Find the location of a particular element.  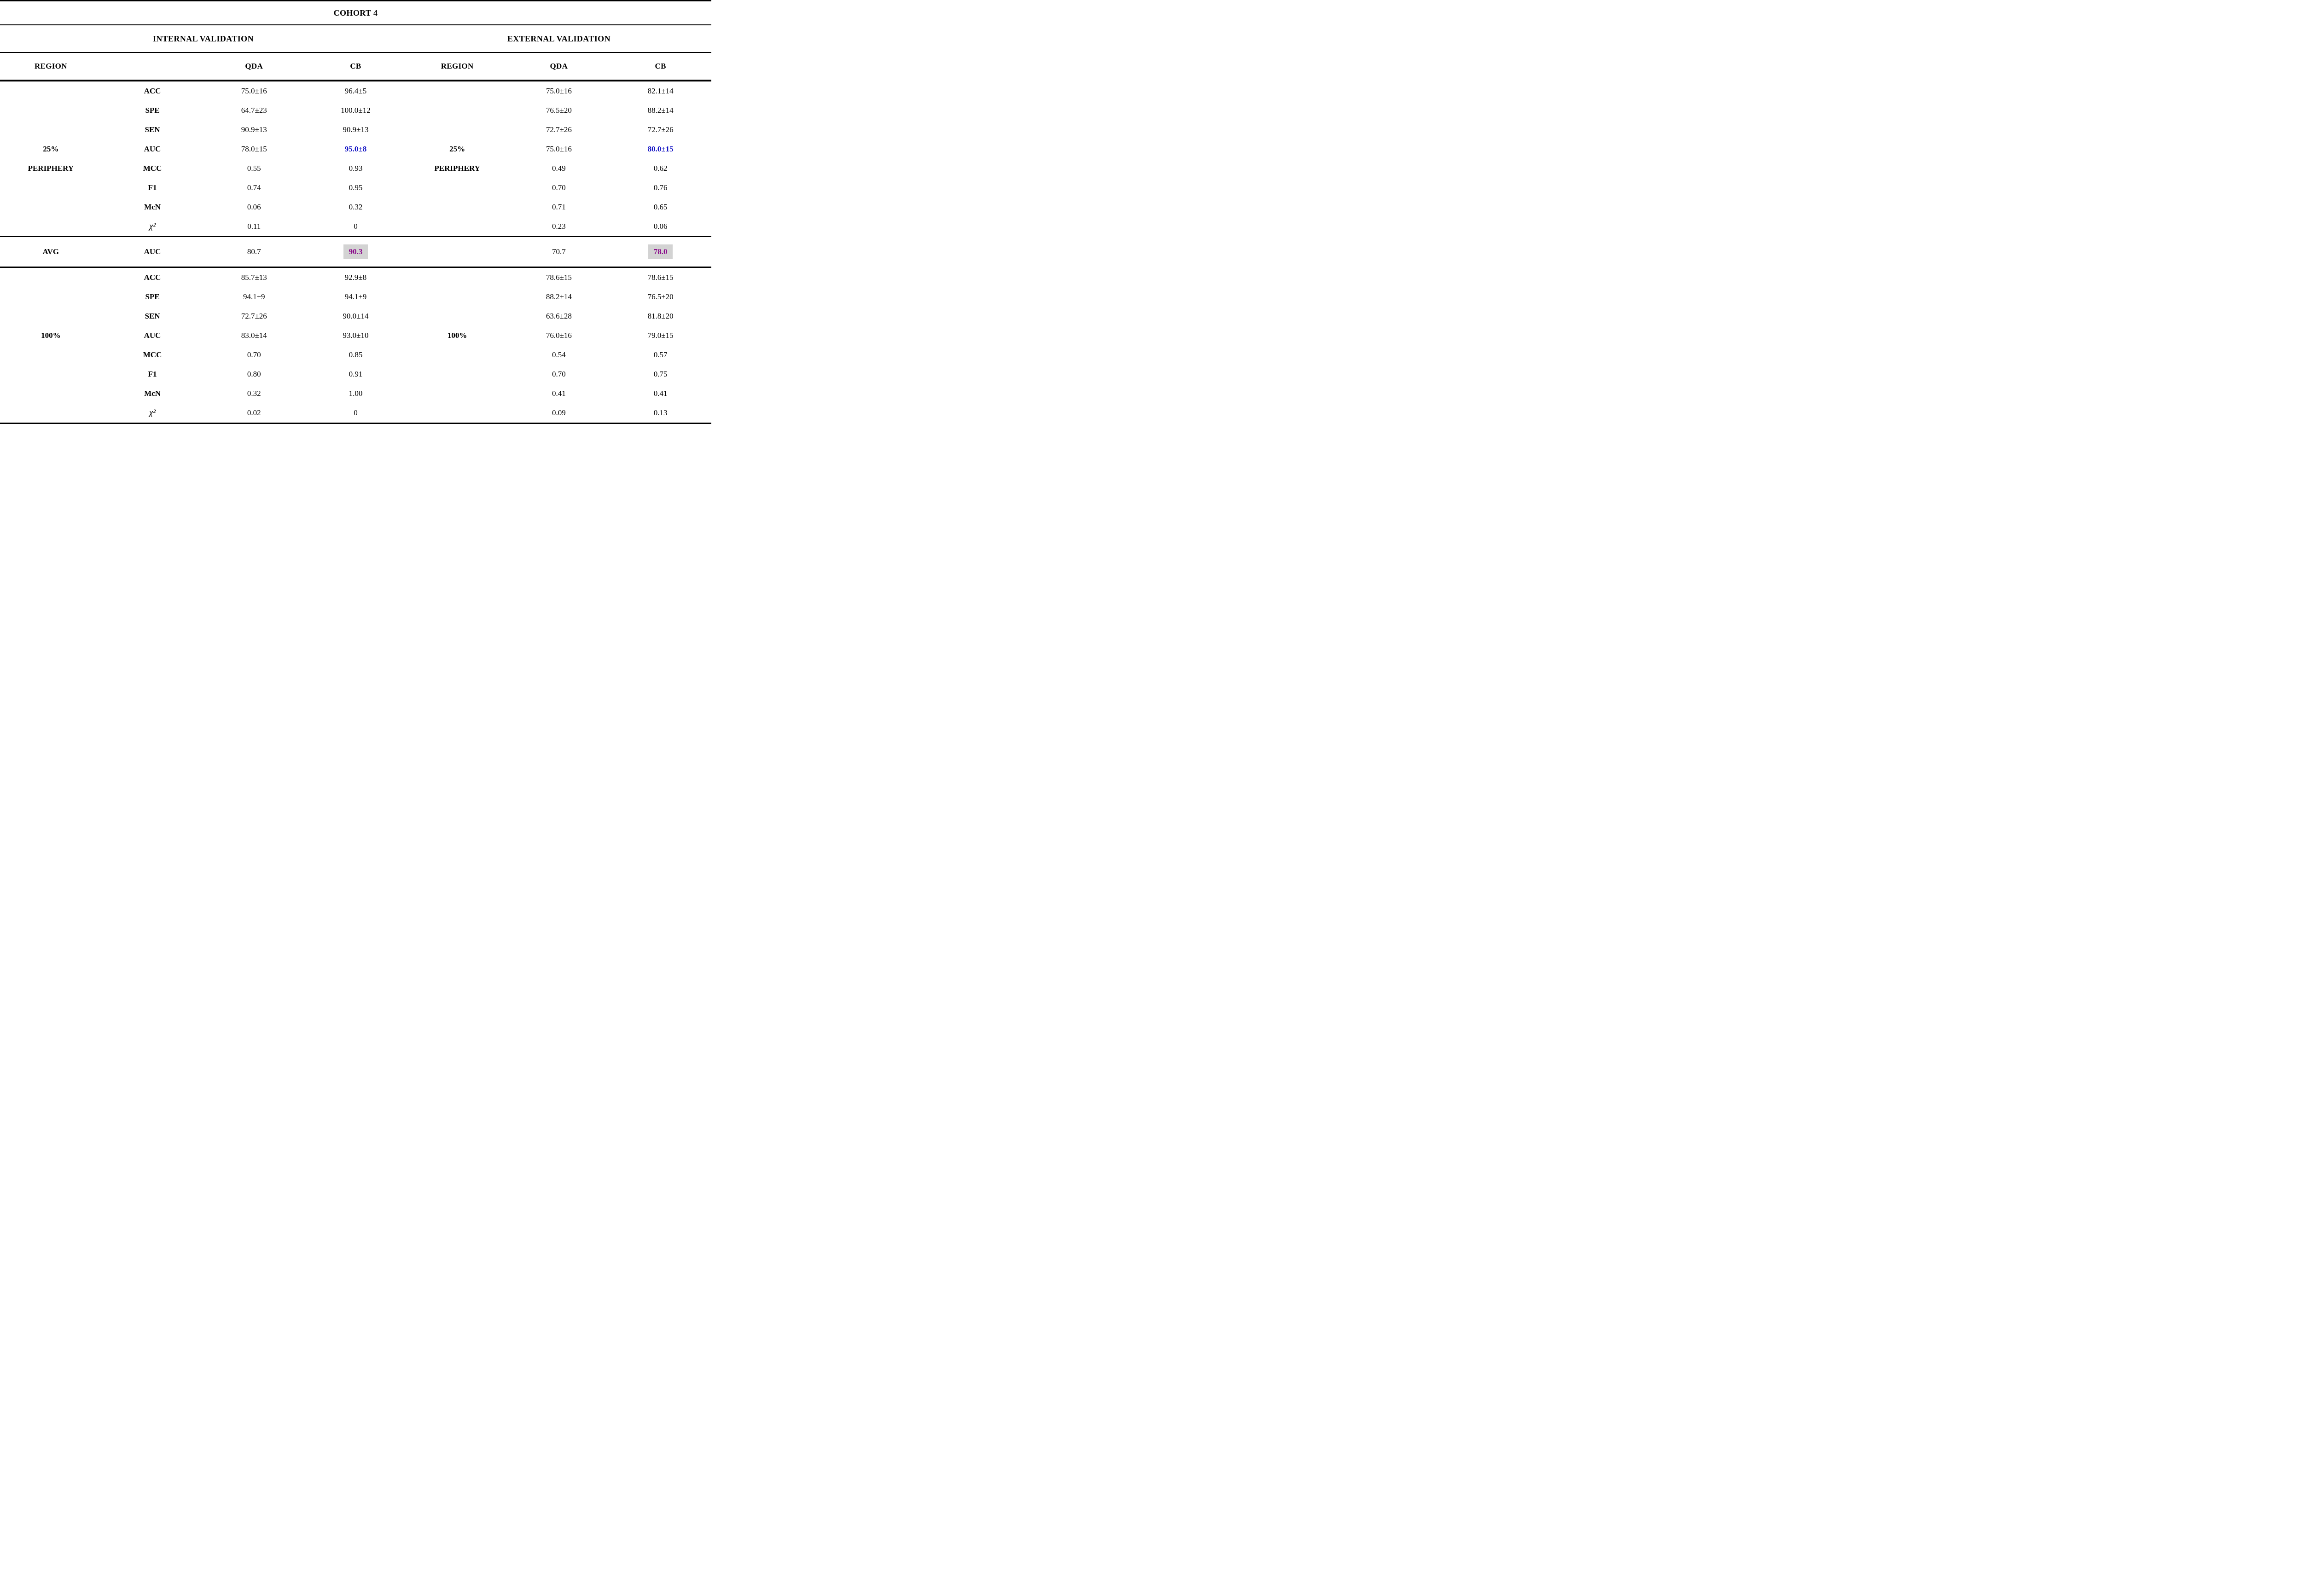

cell-internal-cb-value: 0.91 is located at coordinates (356, 374).